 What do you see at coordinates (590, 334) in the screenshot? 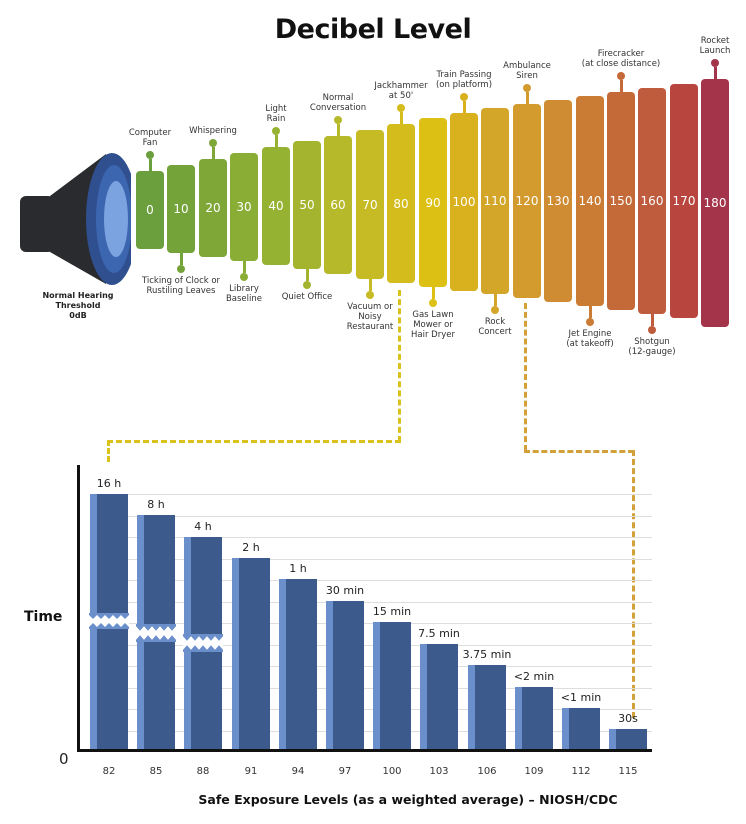
I see `sound-source-line: Jet Engine` at bounding box center [590, 334].